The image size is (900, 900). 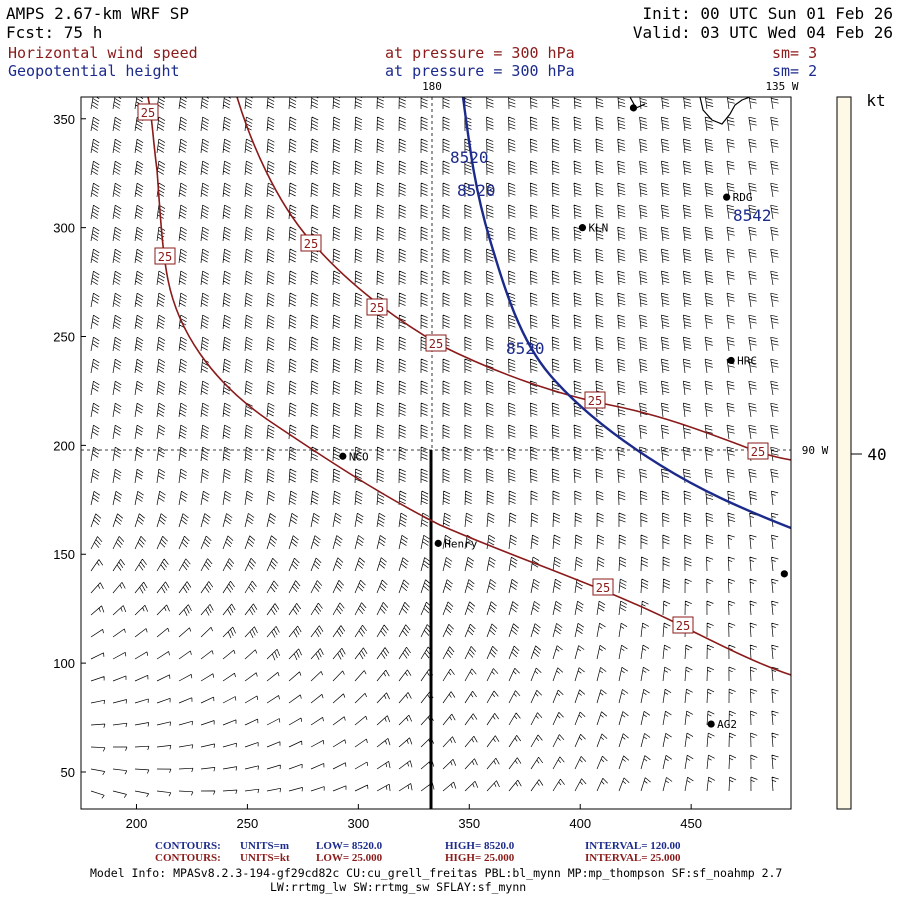 What do you see at coordinates (54, 32) in the screenshot?
I see `forecast-hour: Fcst: 75 h` at bounding box center [54, 32].